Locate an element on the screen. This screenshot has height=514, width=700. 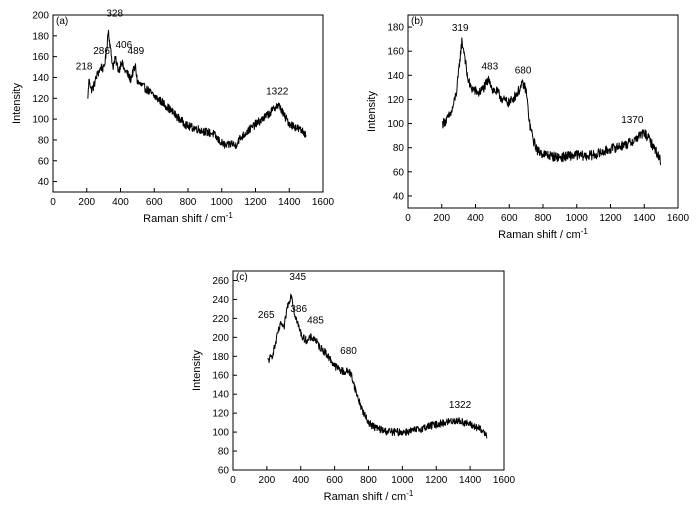
peak-label: 1370 is located at coordinates (632, 120).